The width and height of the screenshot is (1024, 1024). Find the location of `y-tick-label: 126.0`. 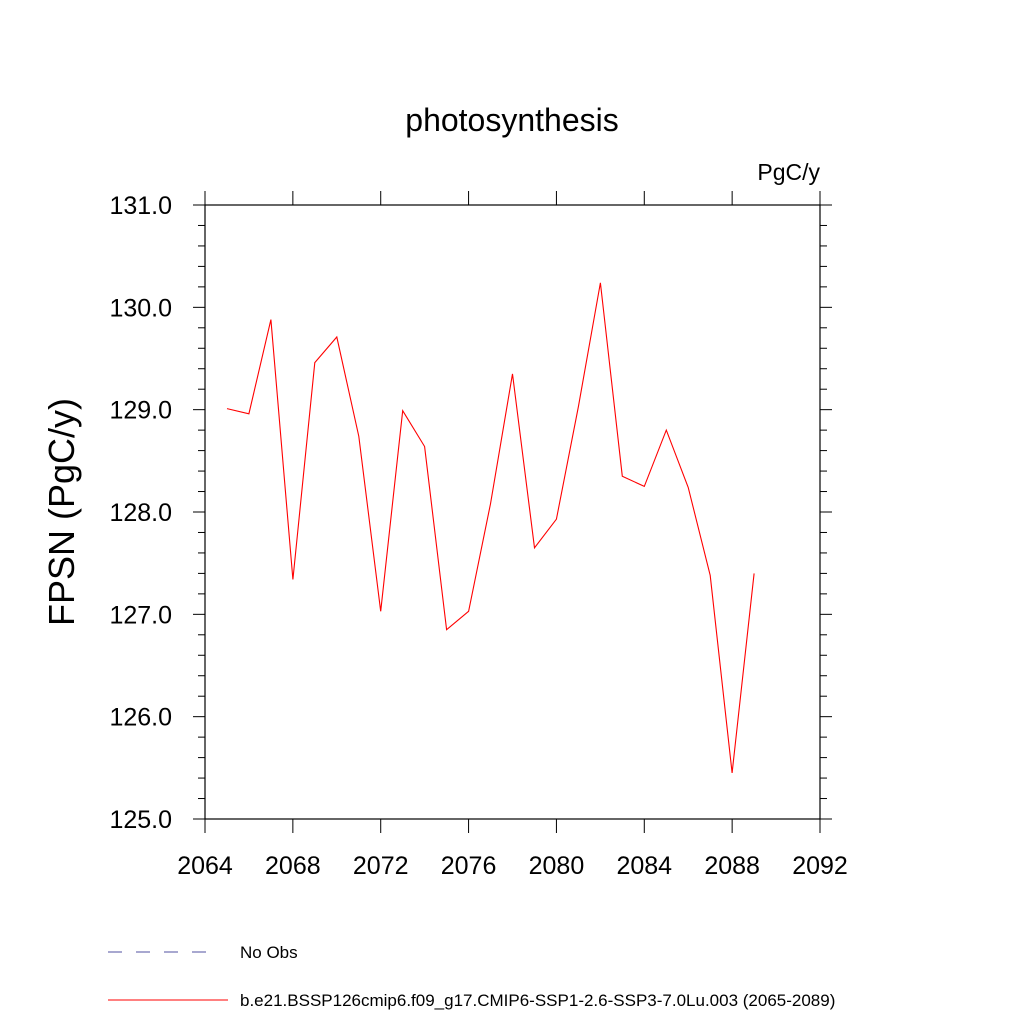

y-tick-label: 126.0 is located at coordinates (140, 718).